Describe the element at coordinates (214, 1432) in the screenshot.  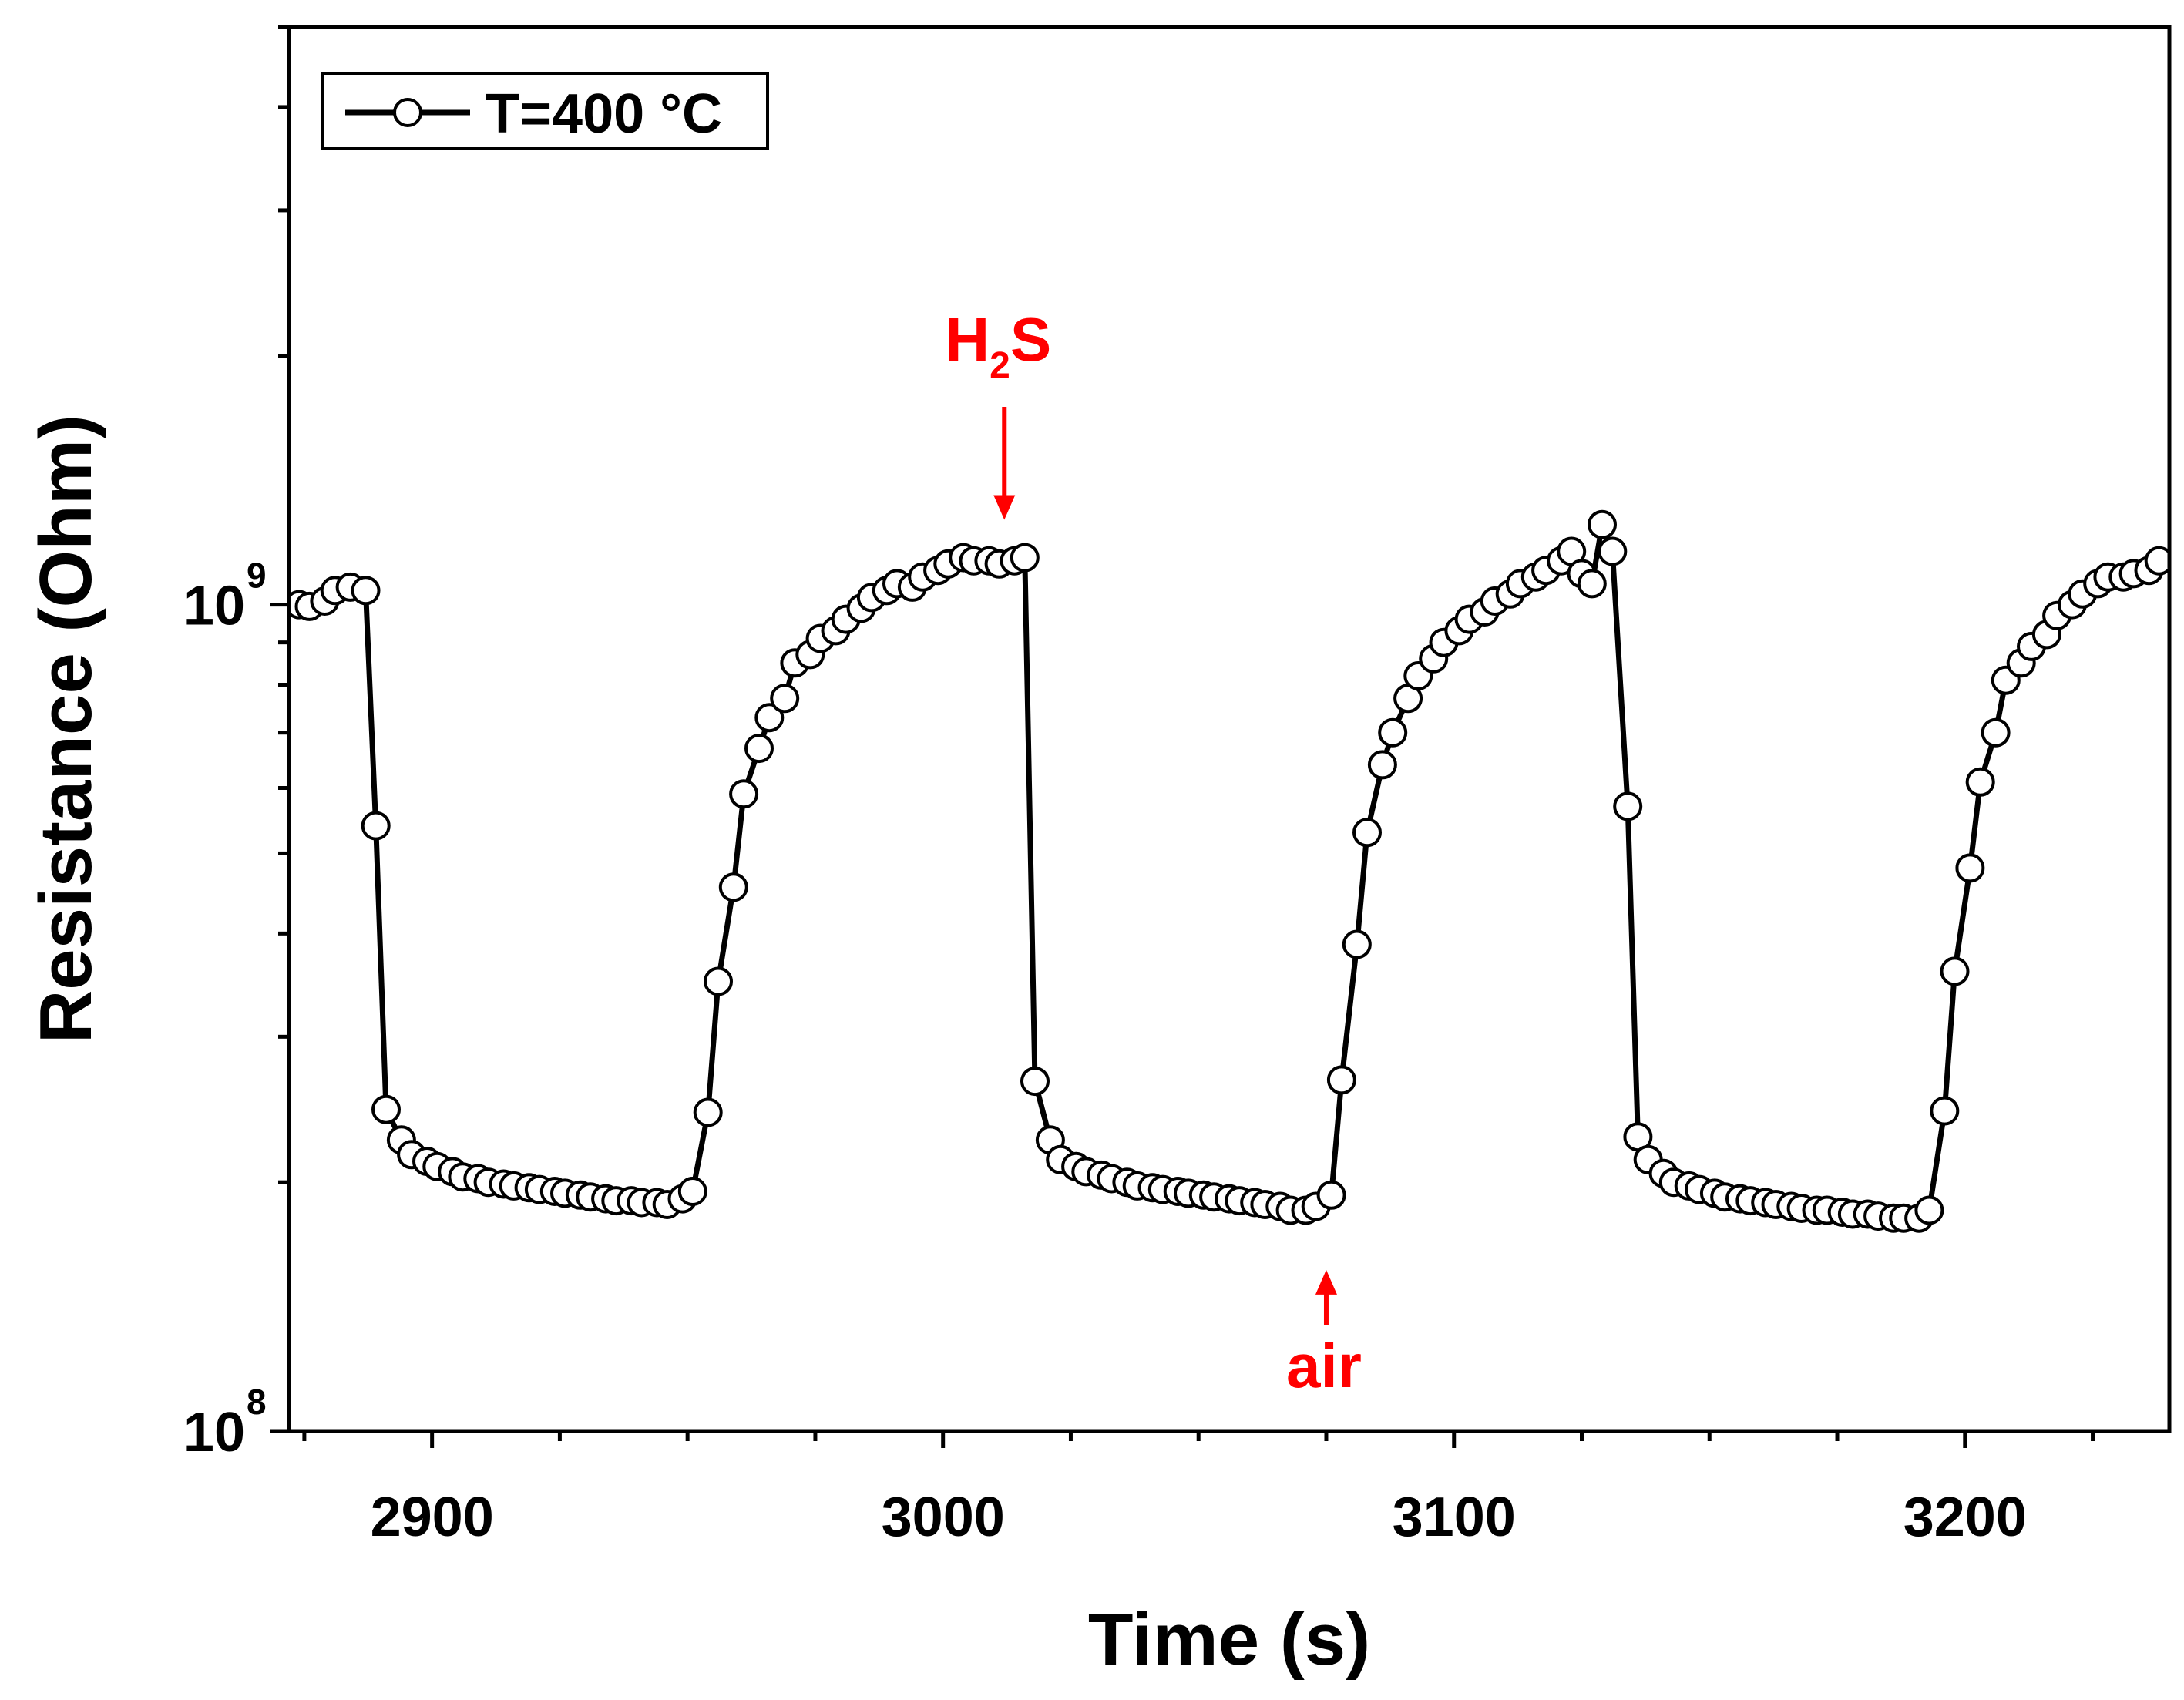
I see `y-tick-label-base-8: 10` at that location.